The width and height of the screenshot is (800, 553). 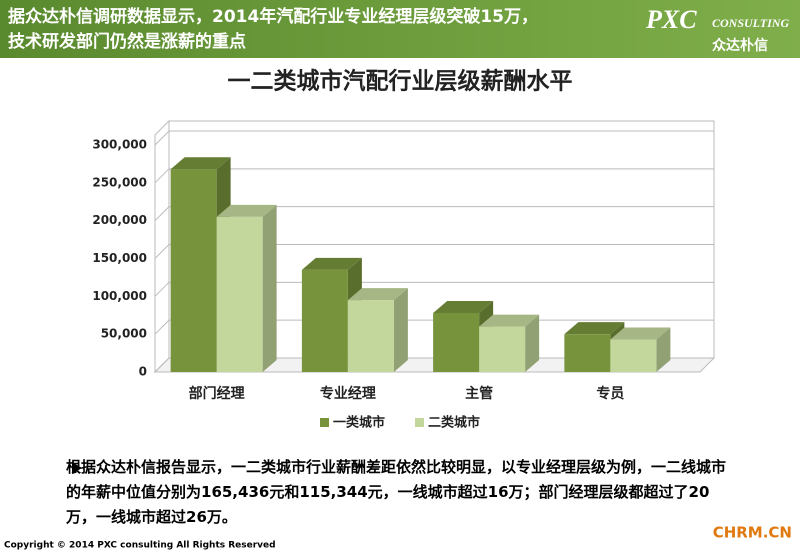 I want to click on y-tick-label: 50,000, so click(x=124, y=334).